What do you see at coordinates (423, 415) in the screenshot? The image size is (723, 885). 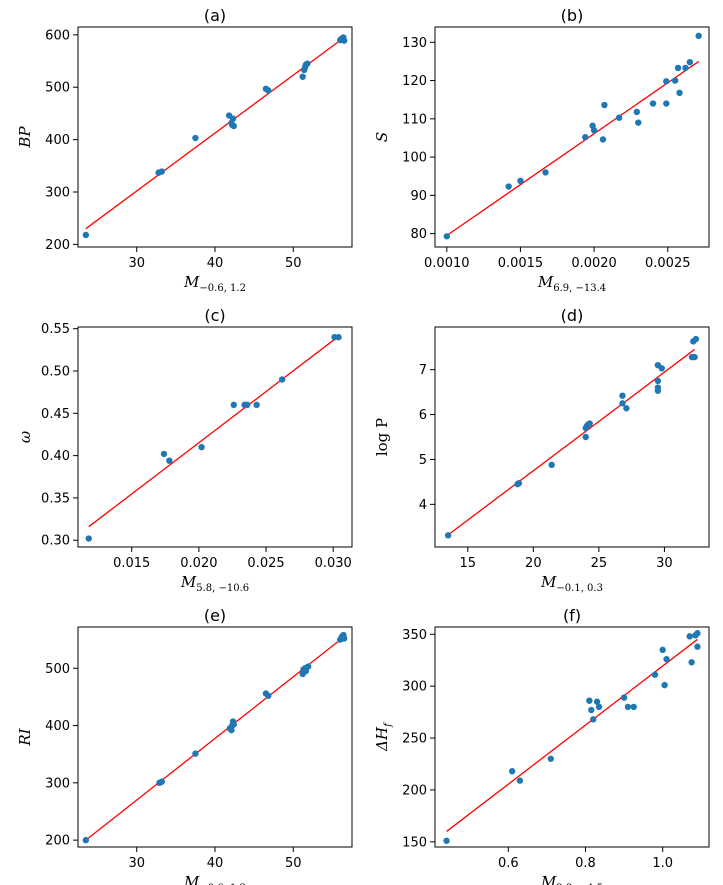 I see `y-tick-label: 6` at bounding box center [423, 415].